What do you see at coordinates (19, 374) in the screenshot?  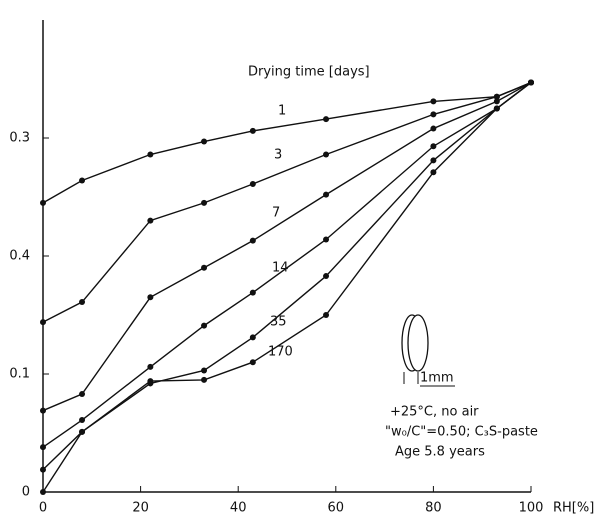 I see `y-tick-label: 0.1` at bounding box center [19, 374].